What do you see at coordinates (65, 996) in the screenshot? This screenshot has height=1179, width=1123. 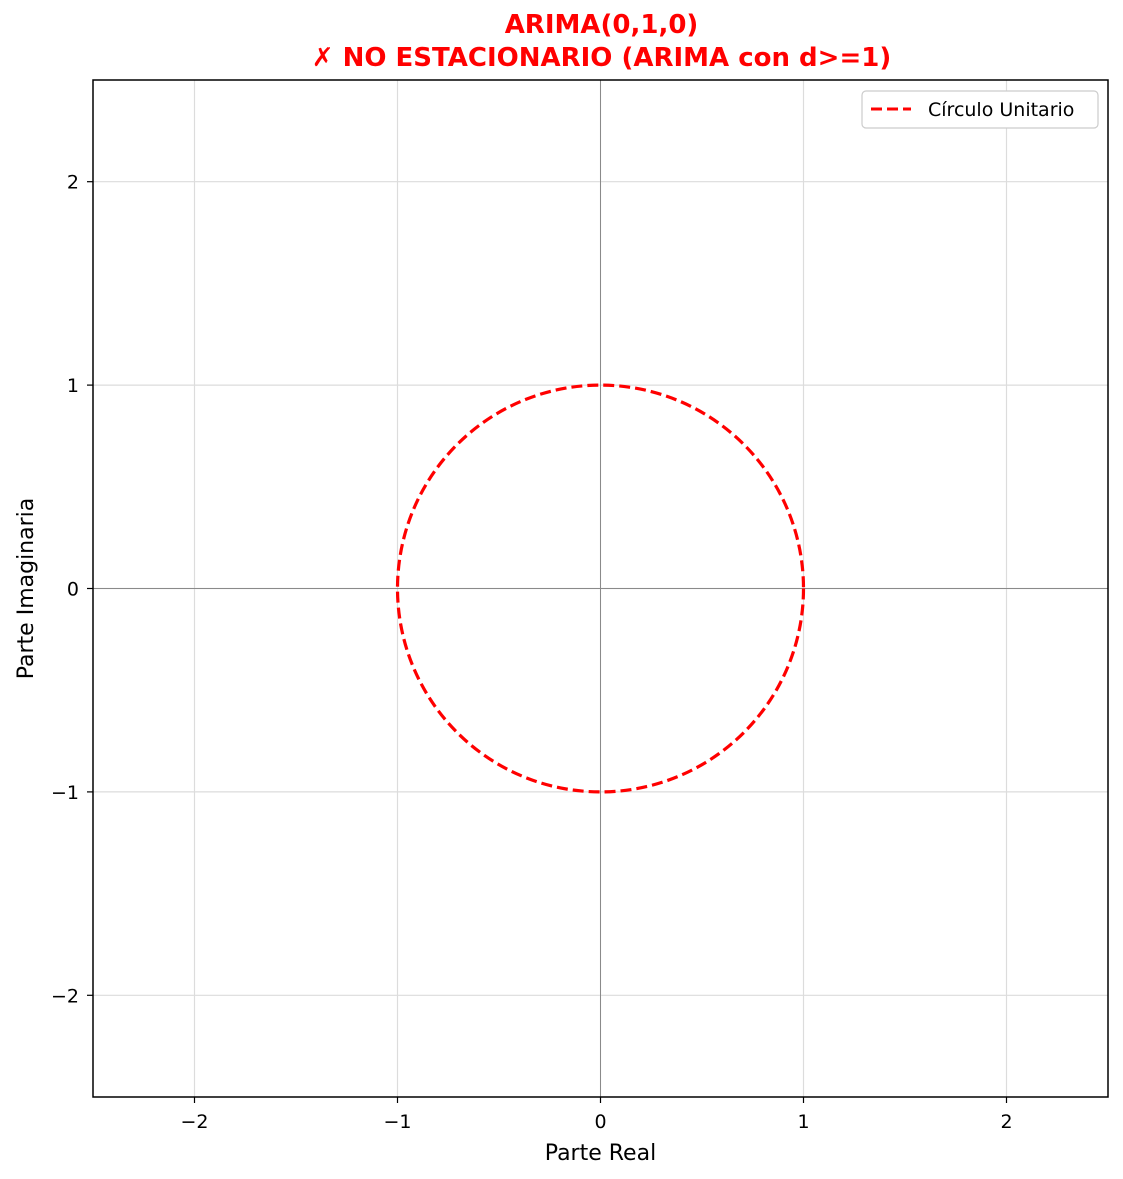 I see `y-tick-label: −2` at bounding box center [65, 996].